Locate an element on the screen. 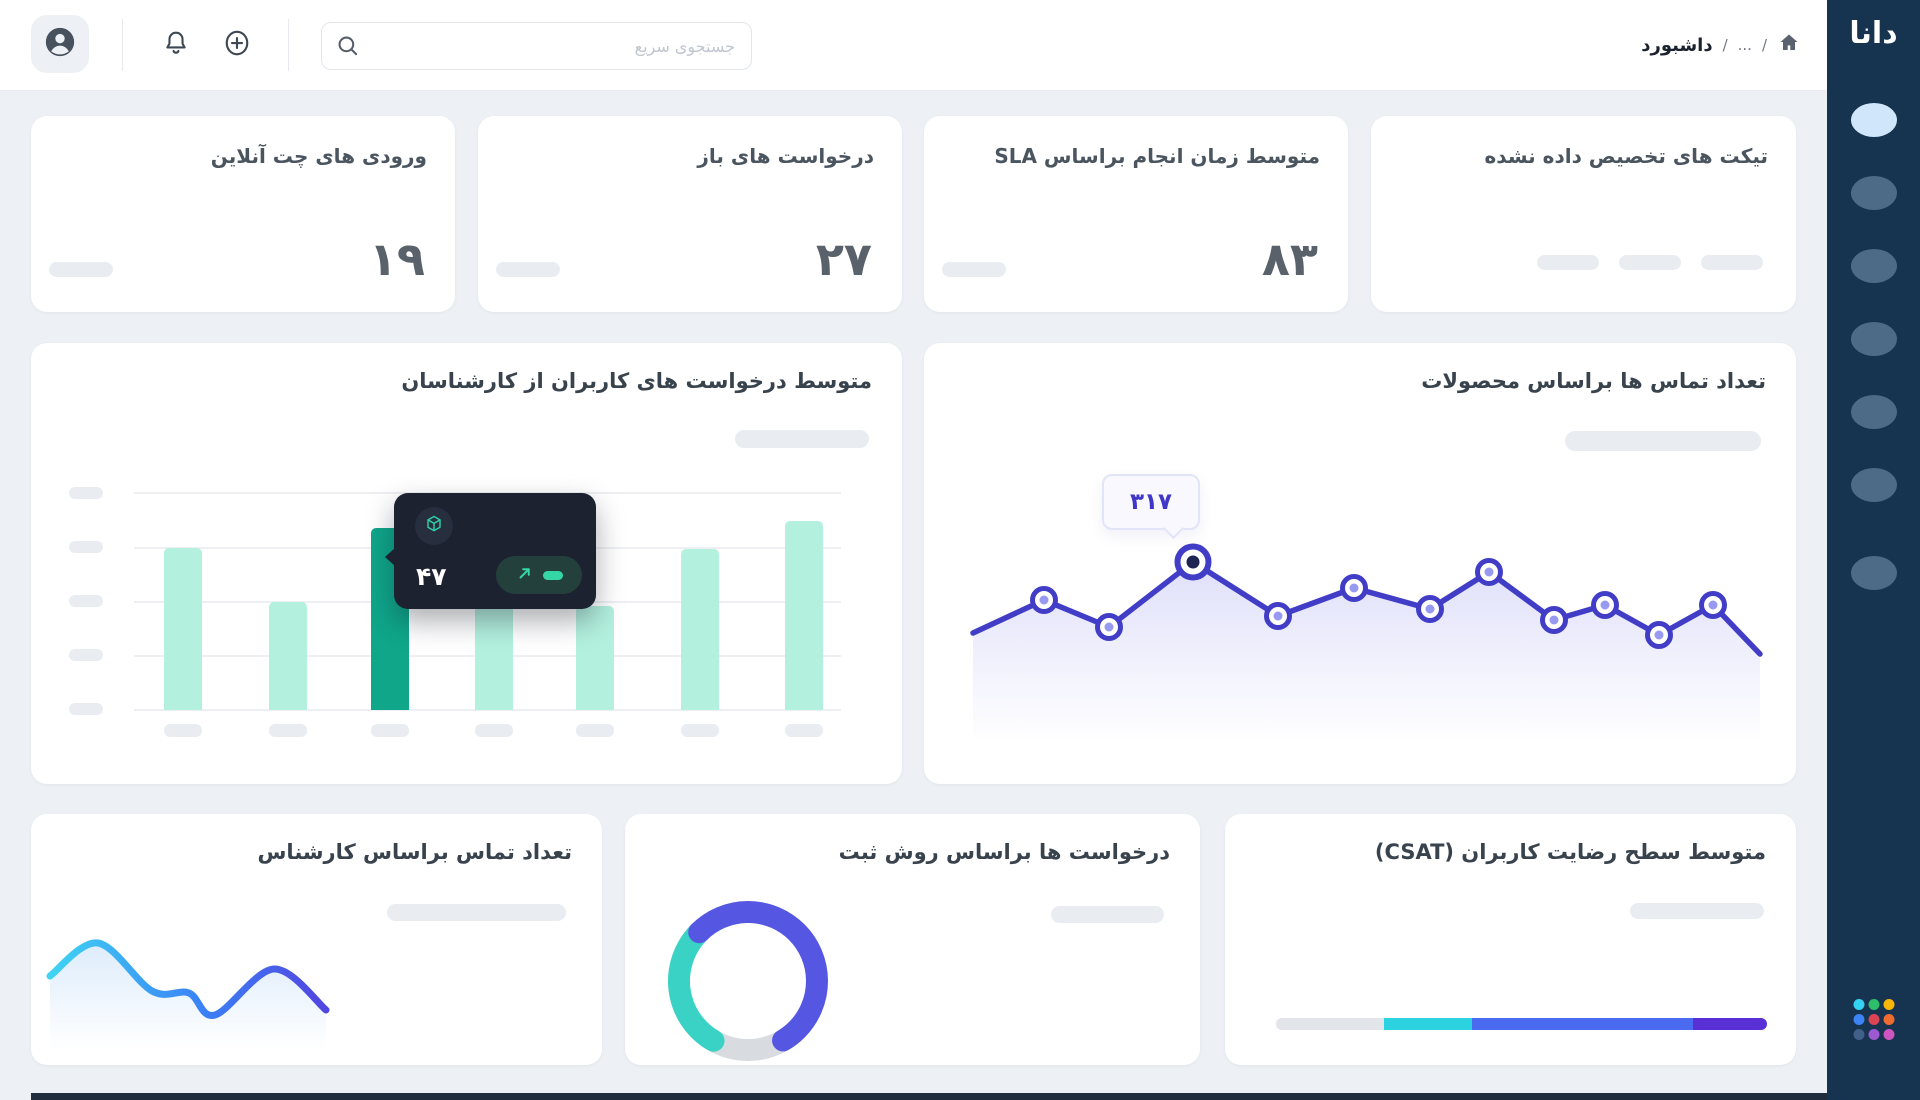 The width and height of the screenshot is (1920, 1100). cube-icon is located at coordinates (434, 526).